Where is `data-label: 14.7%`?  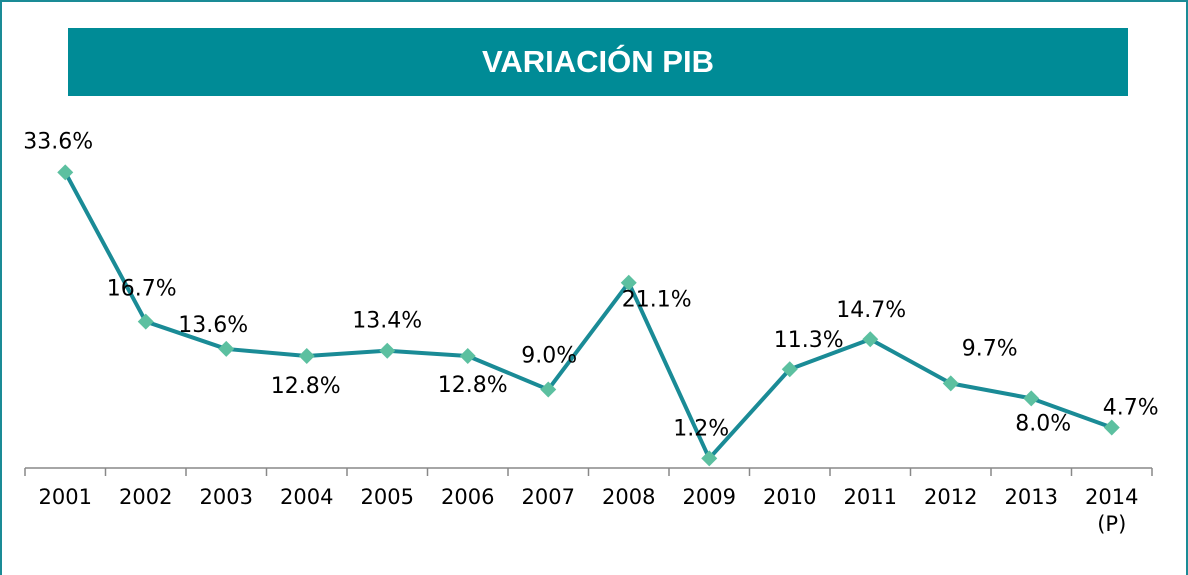
data-label: 14.7% is located at coordinates (871, 310).